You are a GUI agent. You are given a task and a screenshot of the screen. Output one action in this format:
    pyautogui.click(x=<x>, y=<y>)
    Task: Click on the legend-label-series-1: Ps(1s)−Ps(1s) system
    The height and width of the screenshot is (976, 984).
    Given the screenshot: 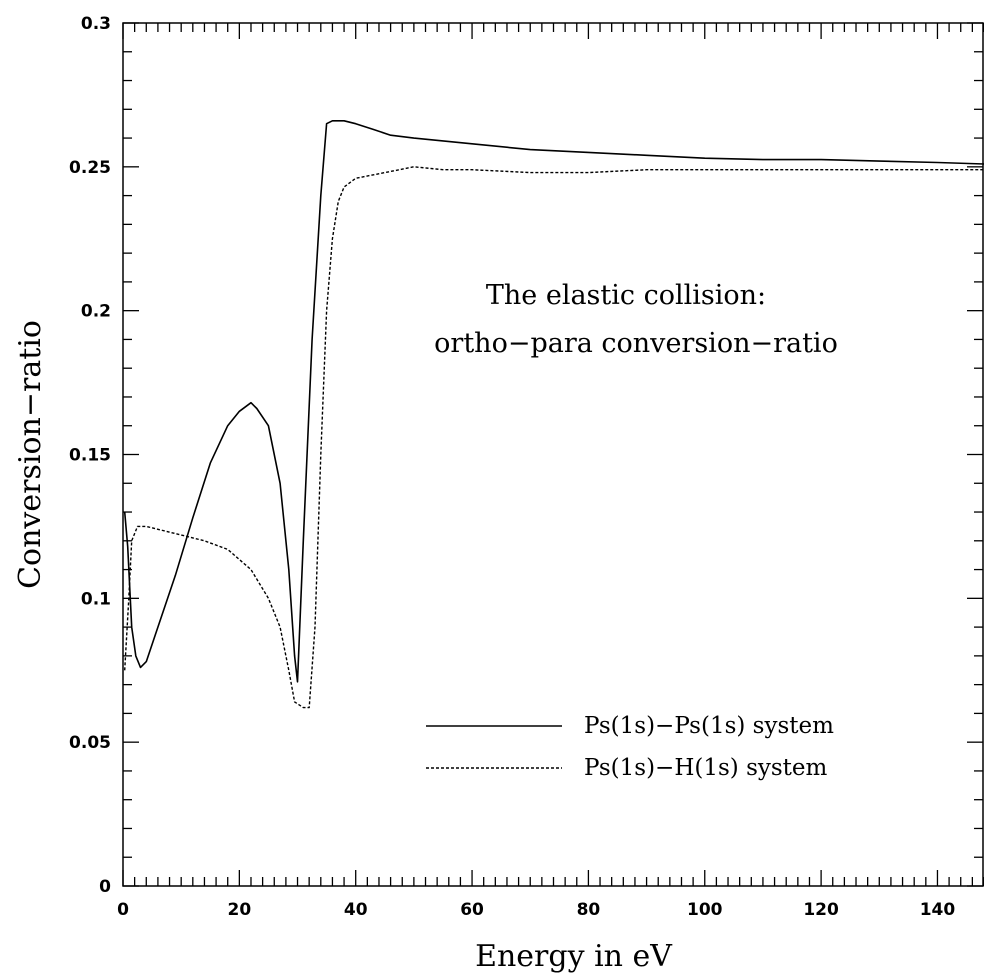 What is the action you would take?
    pyautogui.click(x=709, y=726)
    